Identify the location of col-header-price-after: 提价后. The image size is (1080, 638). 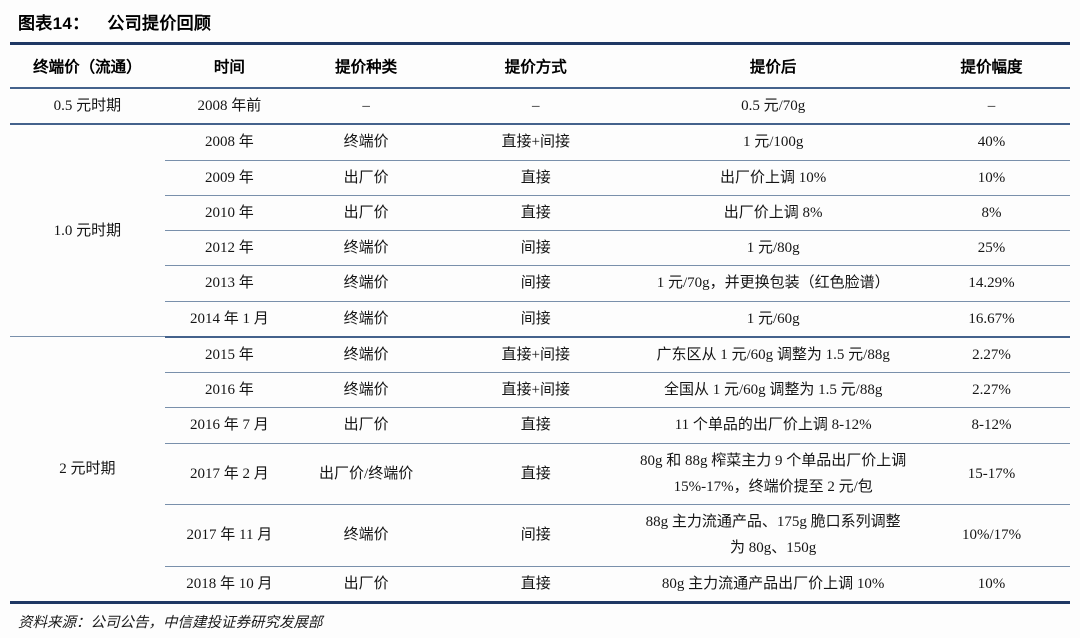
(773, 66).